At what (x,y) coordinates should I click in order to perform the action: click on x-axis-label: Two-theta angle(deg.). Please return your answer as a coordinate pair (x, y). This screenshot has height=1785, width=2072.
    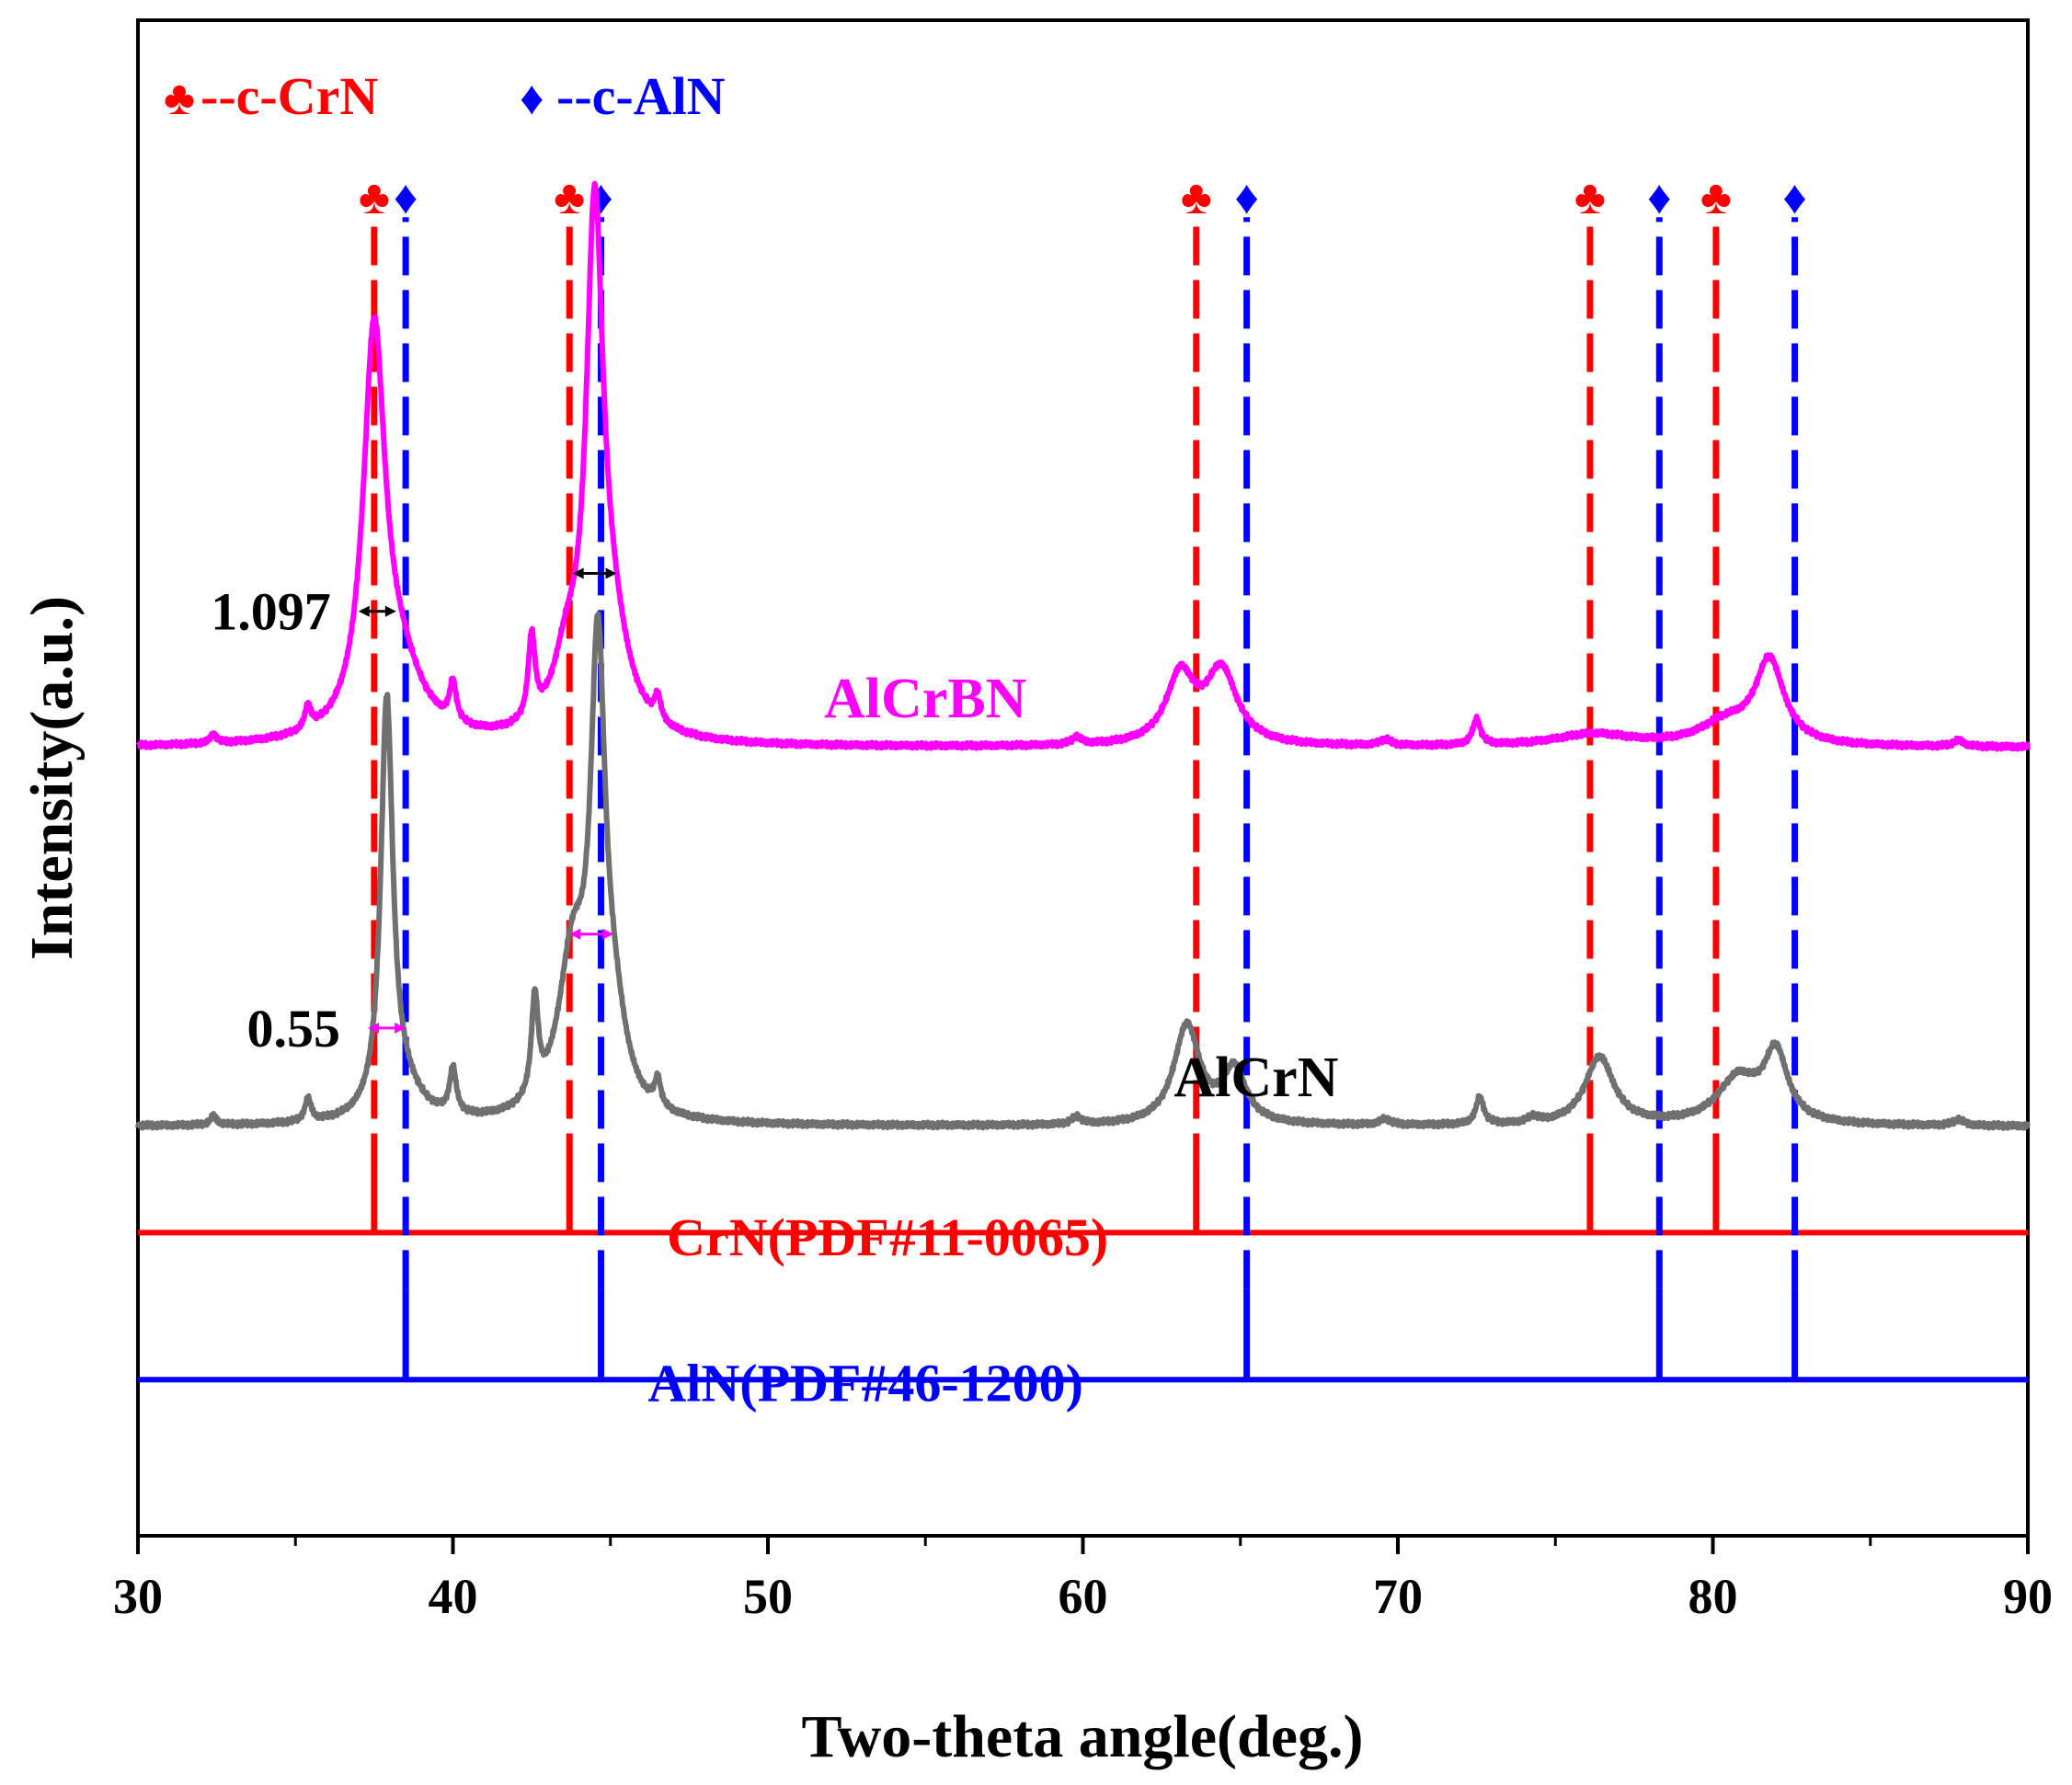
    Looking at the image, I should click on (1082, 1736).